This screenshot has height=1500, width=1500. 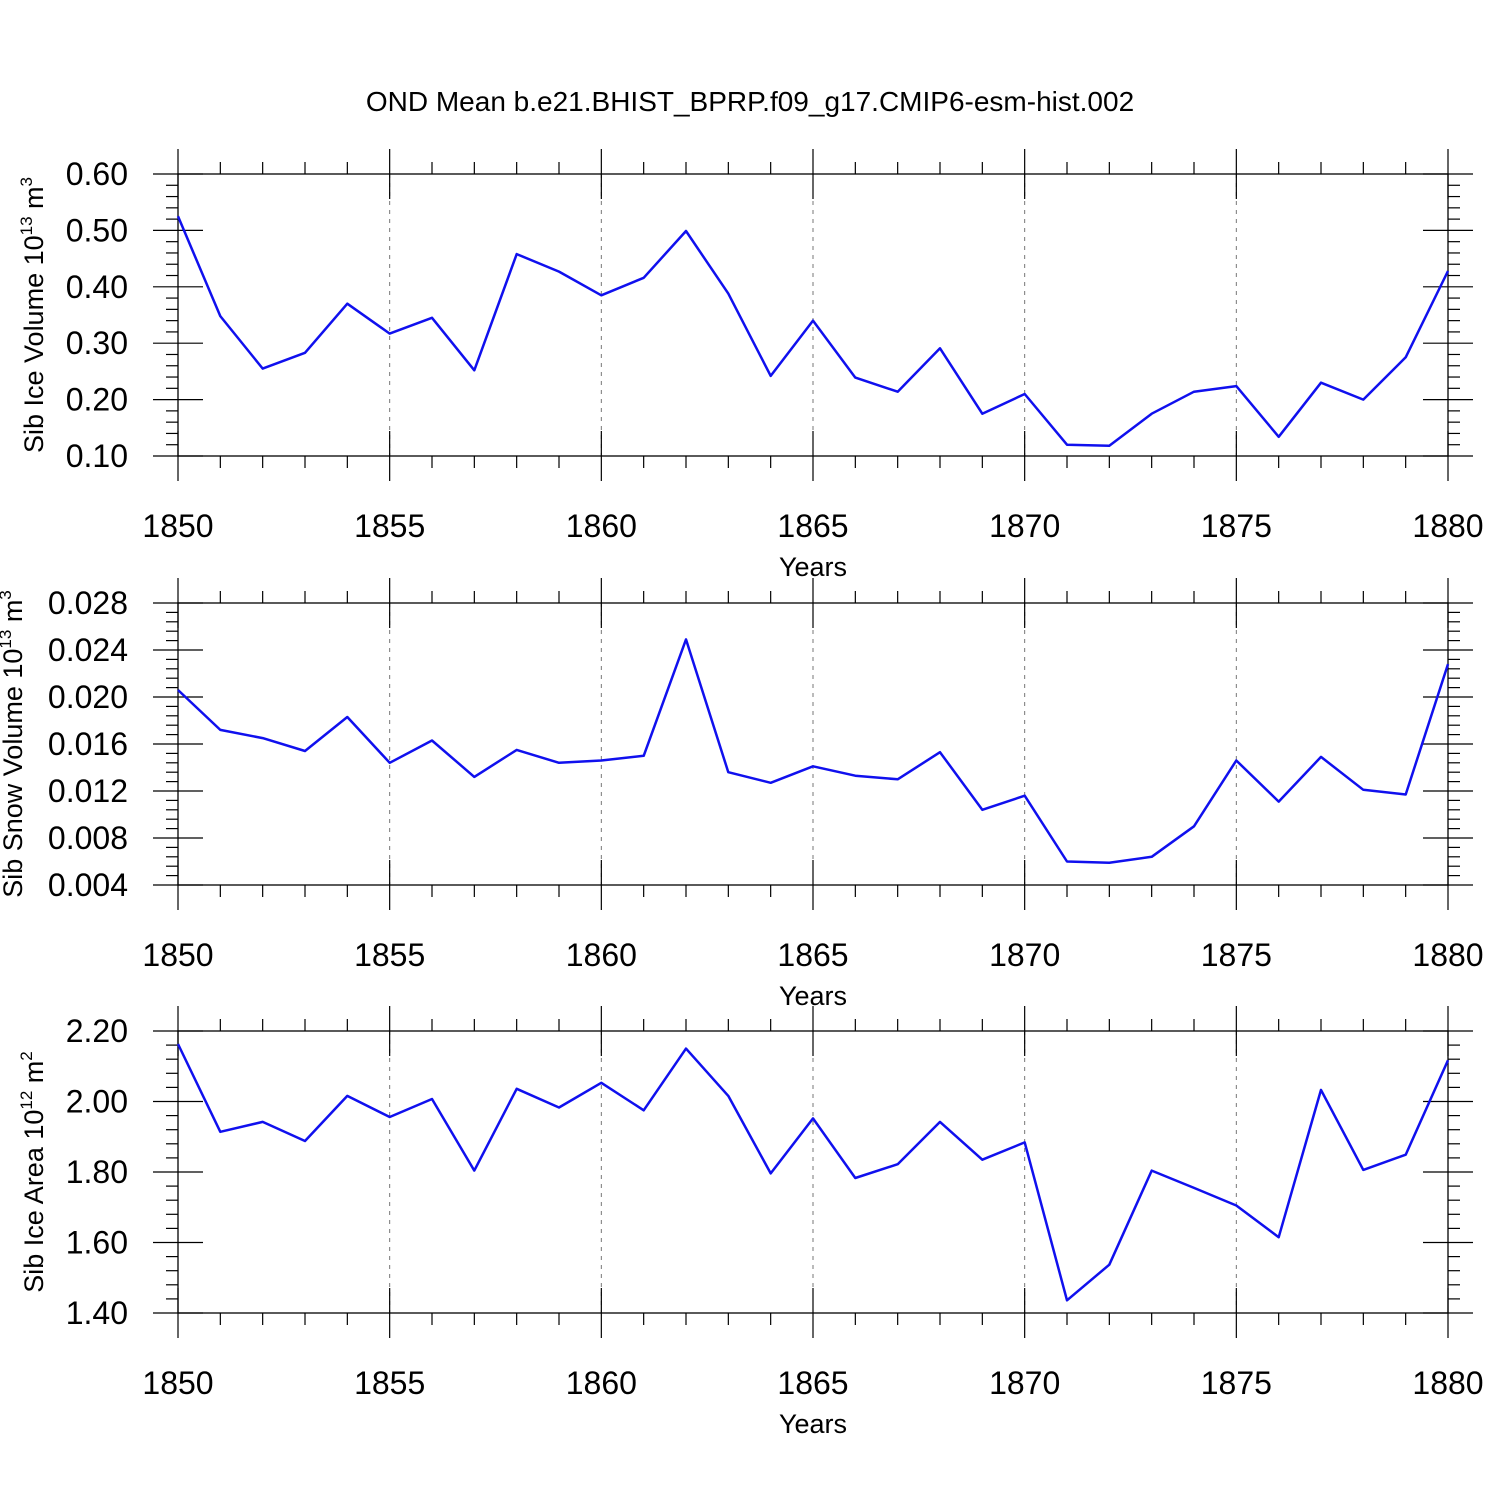 I want to click on y-tick-label: 0.30, so click(x=97, y=343).